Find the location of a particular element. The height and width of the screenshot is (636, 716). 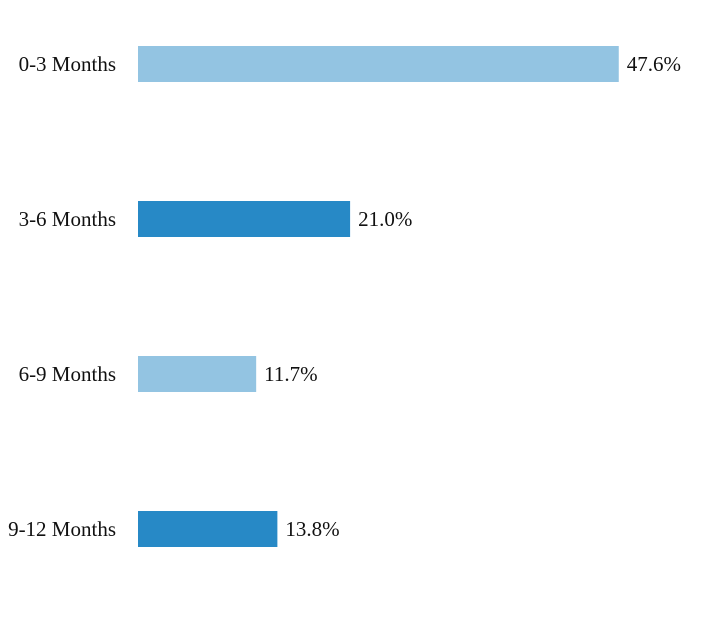

value-label-0: 47.6% is located at coordinates (654, 64).